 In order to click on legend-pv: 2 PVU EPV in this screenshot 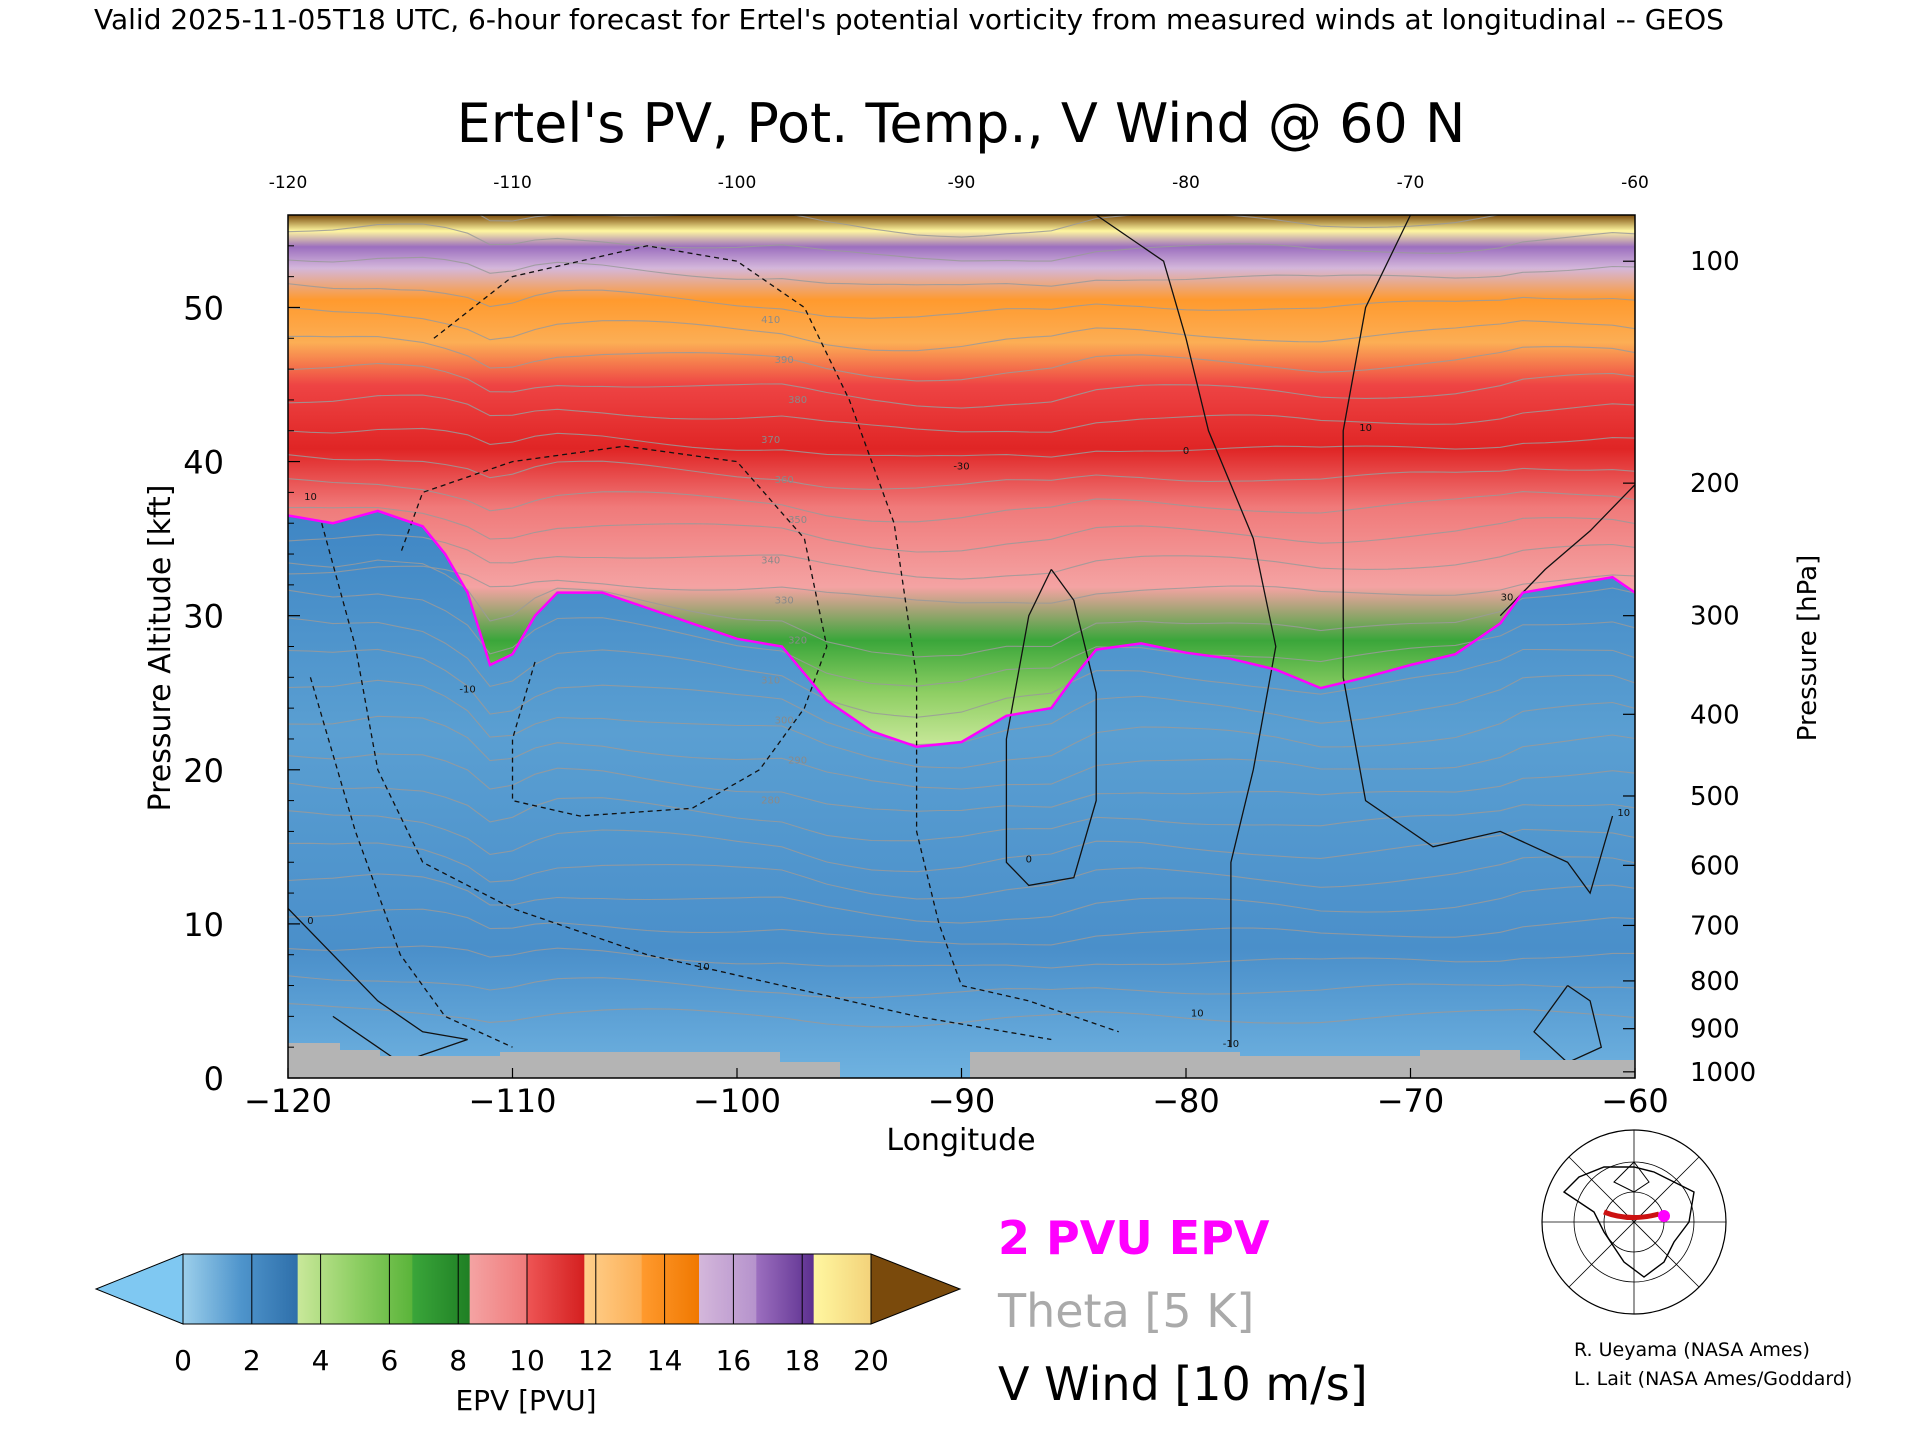, I will do `click(1134, 1238)`.